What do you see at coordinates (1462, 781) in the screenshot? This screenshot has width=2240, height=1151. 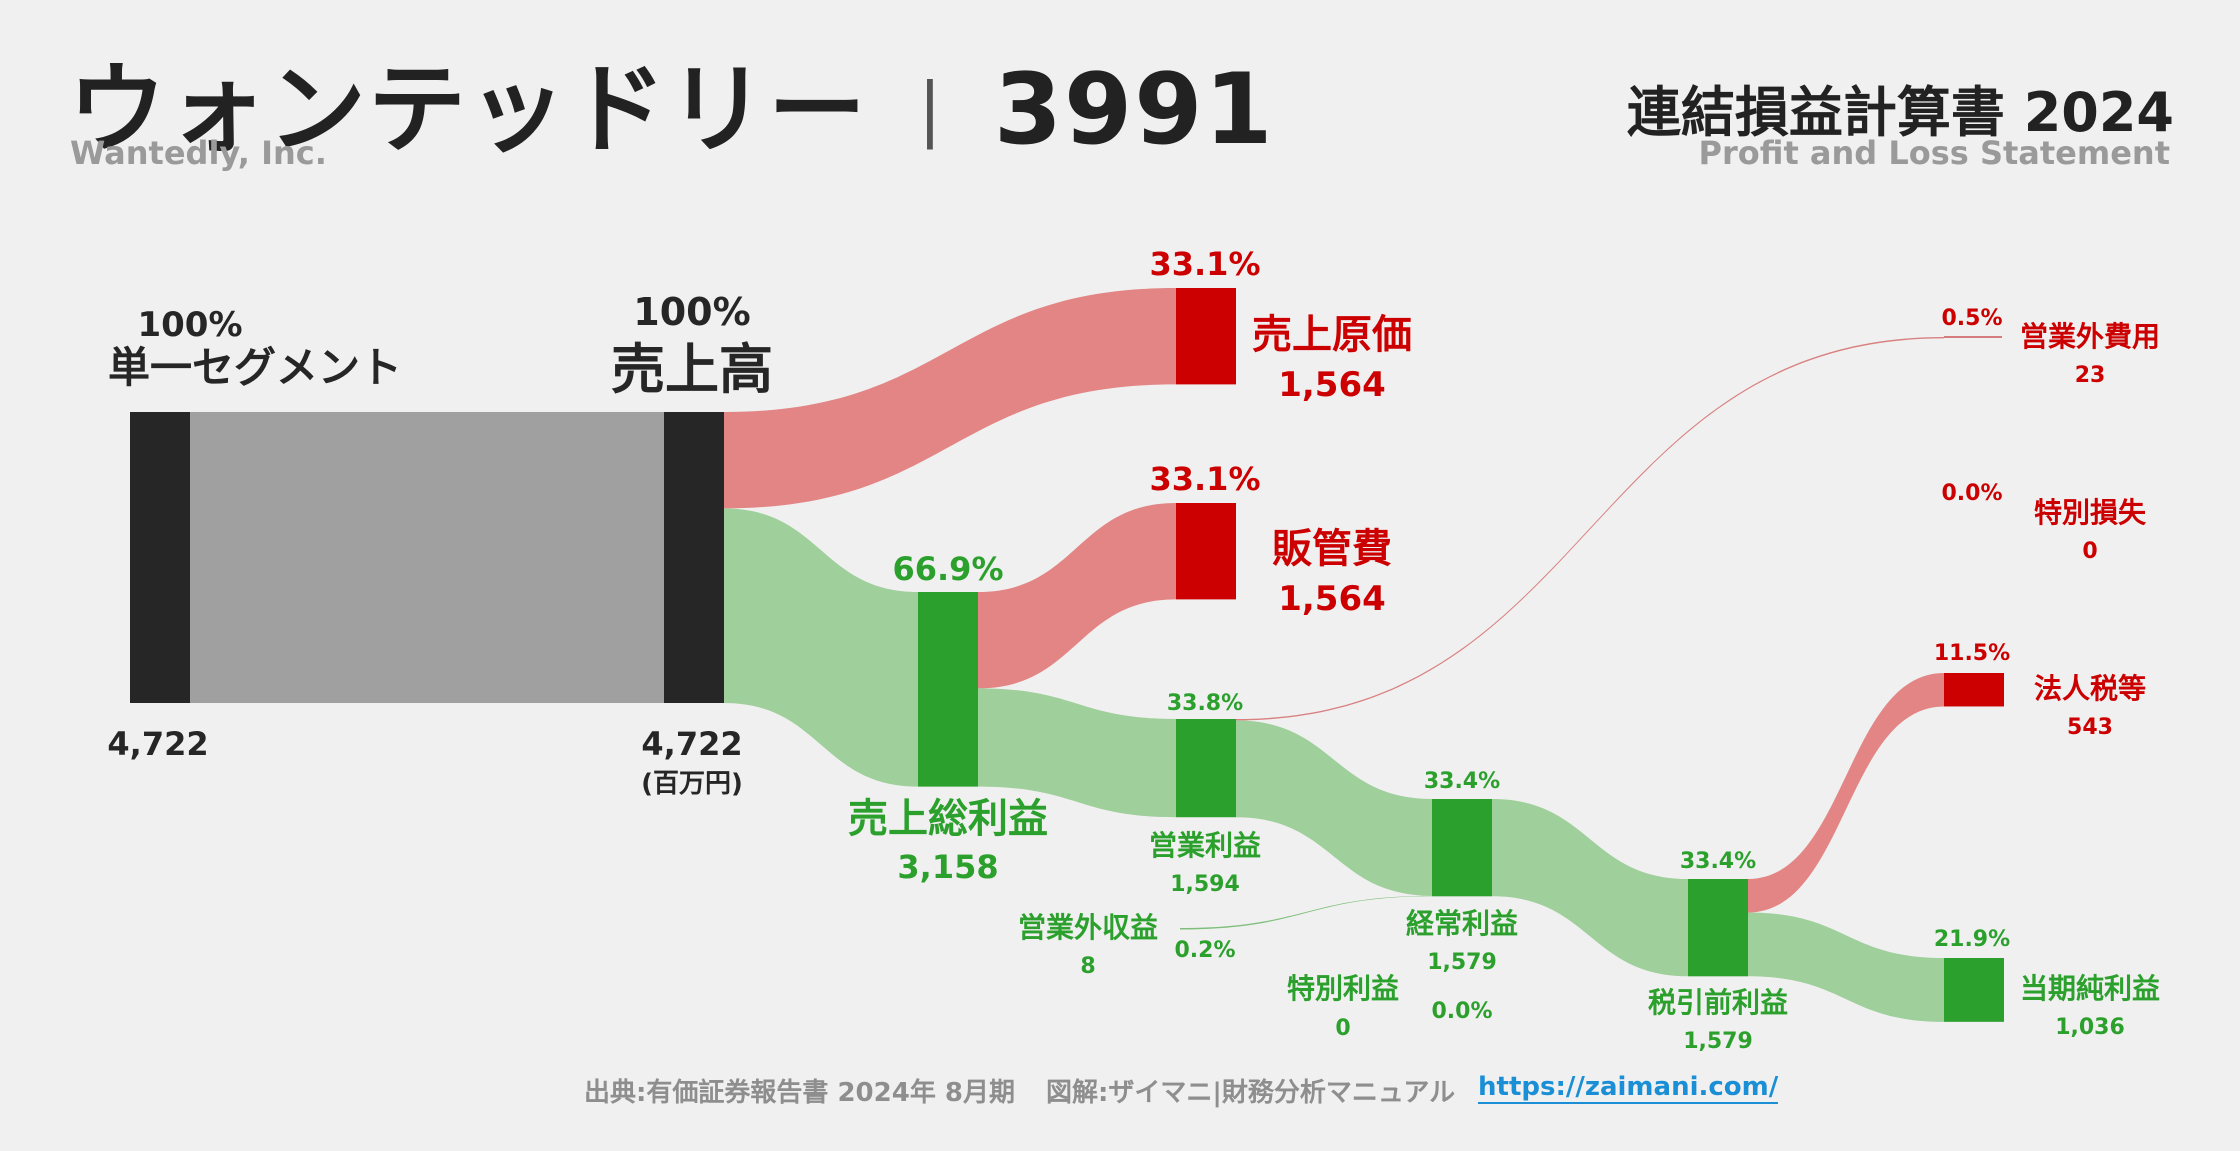 I see `label-ordinary-pct: 33.4%` at bounding box center [1462, 781].